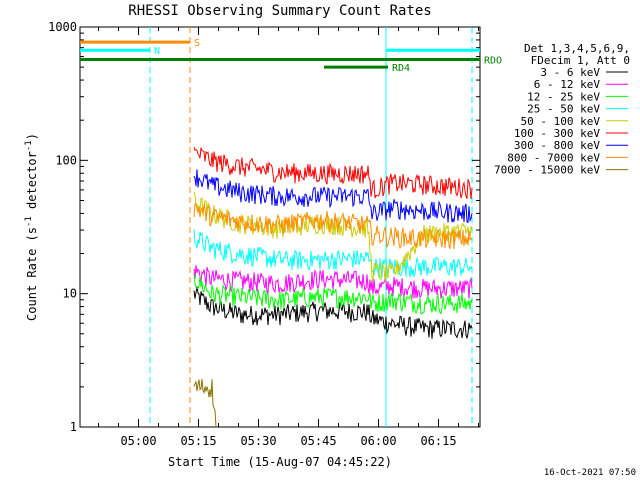 This screenshot has height=480, width=640. I want to click on svg-text: Count Rate (s-1 detector-1), so click(31, 227).